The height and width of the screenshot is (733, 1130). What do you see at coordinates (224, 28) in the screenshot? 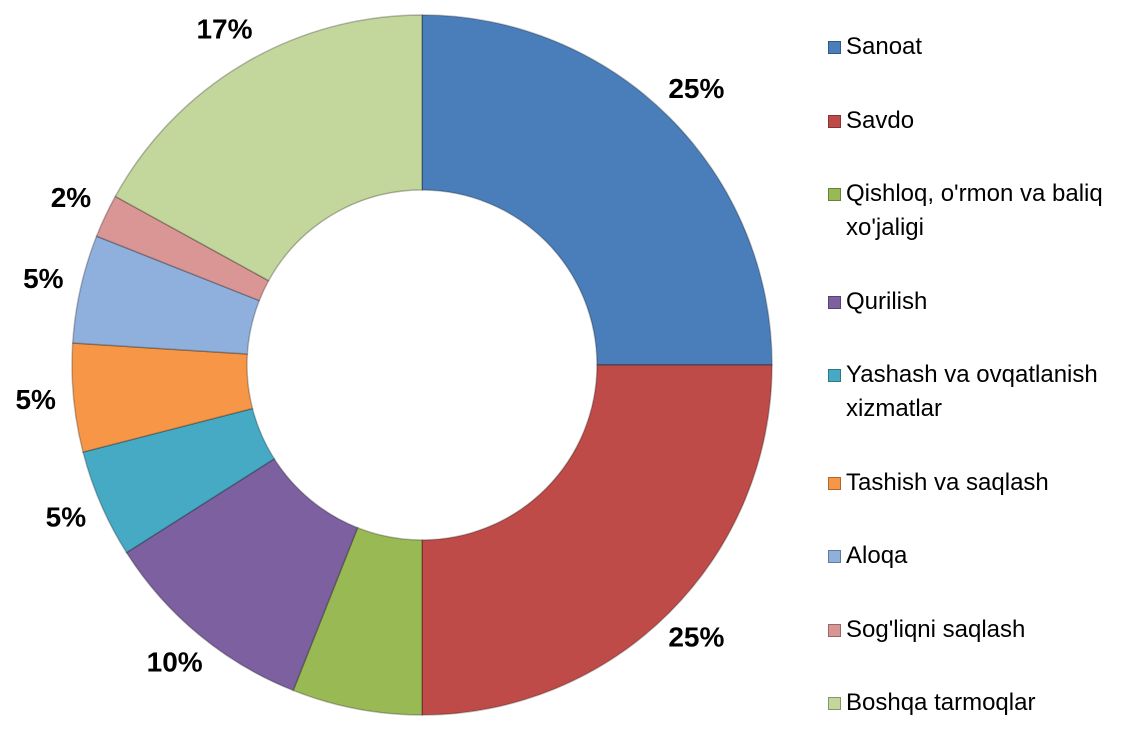
I see `data-label: 17%` at bounding box center [224, 28].